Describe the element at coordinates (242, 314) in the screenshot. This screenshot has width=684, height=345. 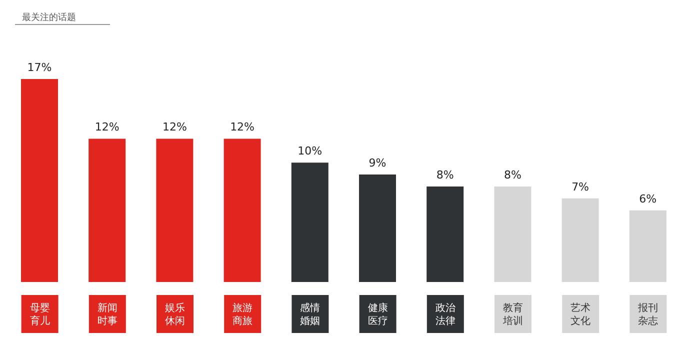
I see `x-tick-label: 旅游商旅` at that location.